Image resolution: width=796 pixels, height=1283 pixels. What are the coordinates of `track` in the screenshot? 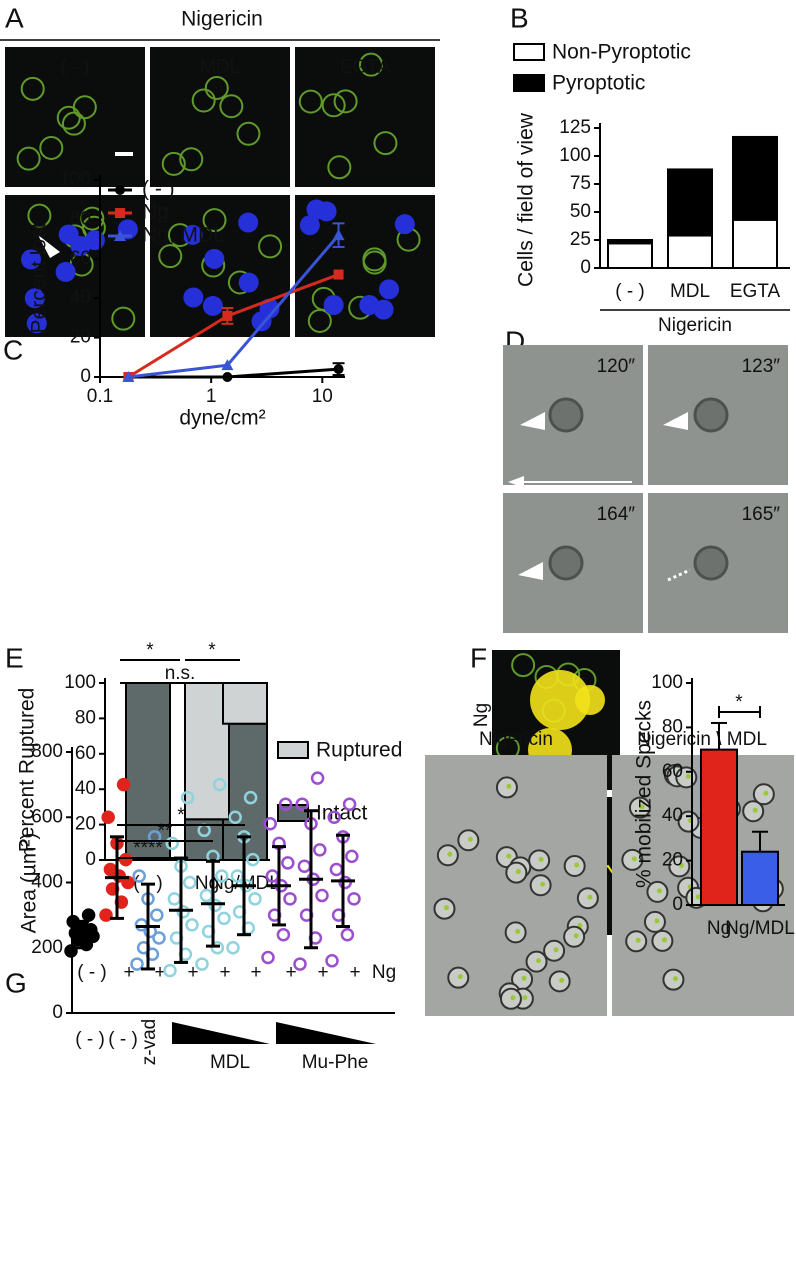 It's located at (560, 700).